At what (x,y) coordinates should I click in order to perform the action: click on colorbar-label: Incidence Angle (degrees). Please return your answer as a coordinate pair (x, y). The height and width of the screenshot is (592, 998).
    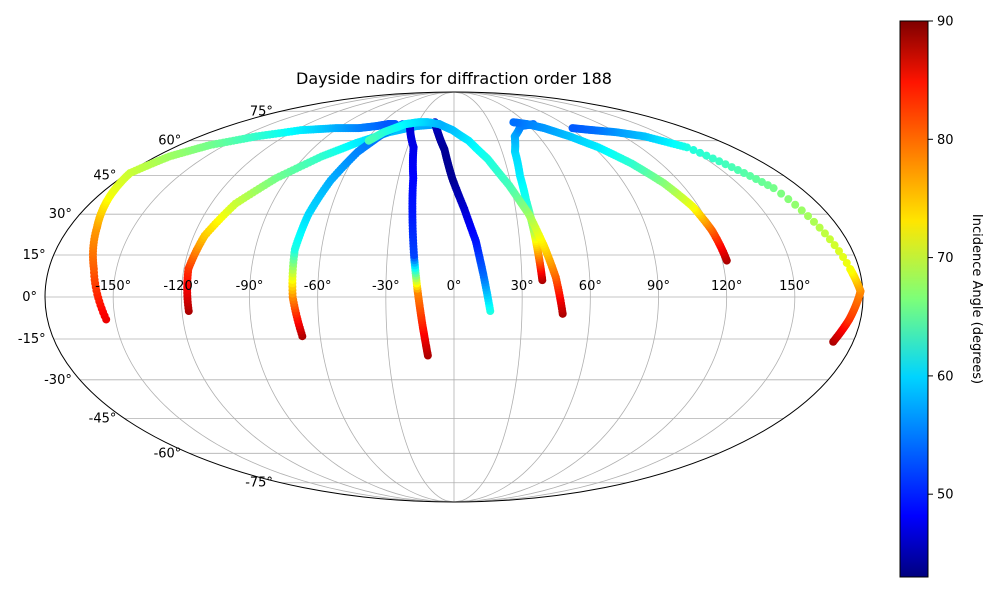
    Looking at the image, I should click on (976, 299).